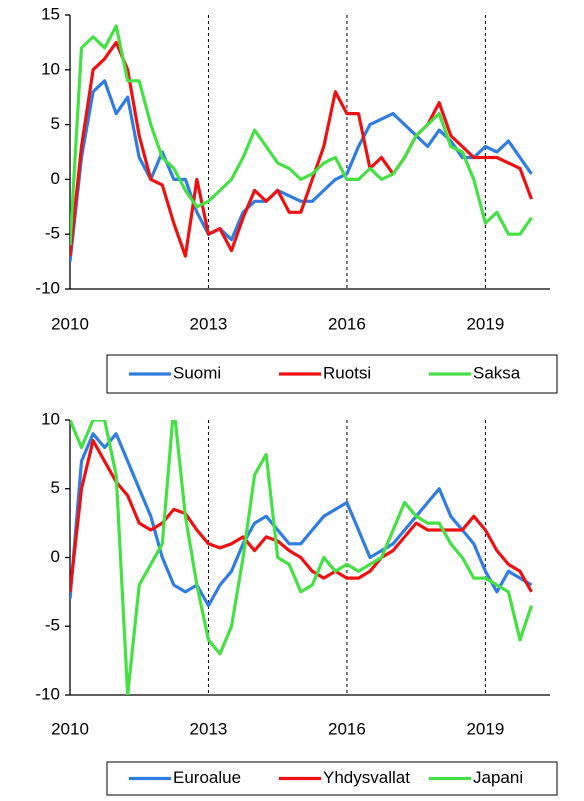 The height and width of the screenshot is (801, 584). I want to click on legend-label: Ruotsi, so click(347, 372).